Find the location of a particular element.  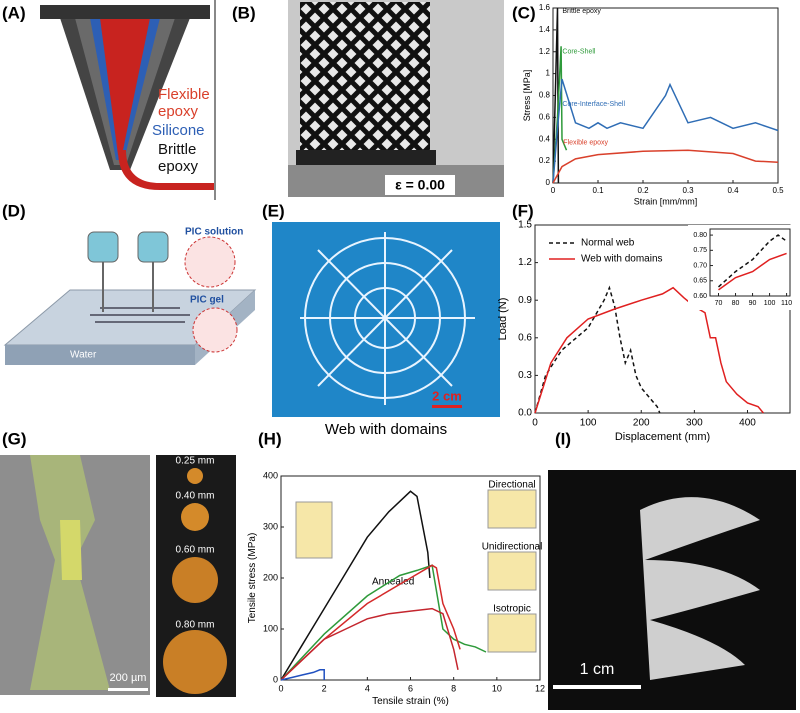

y-tick-label: 0.70 is located at coordinates (700, 265).